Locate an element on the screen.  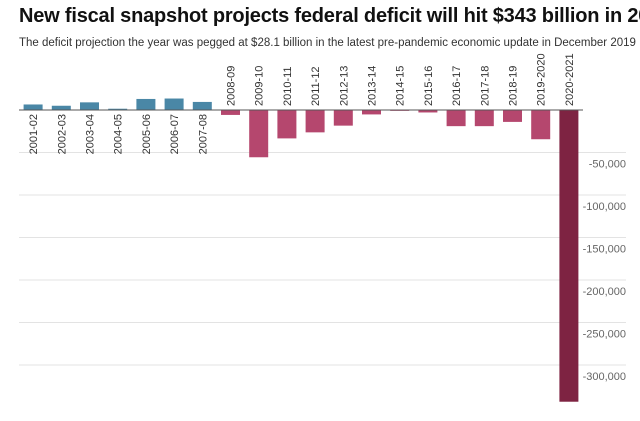
category-label: 2004-05 is located at coordinates (119, 134).